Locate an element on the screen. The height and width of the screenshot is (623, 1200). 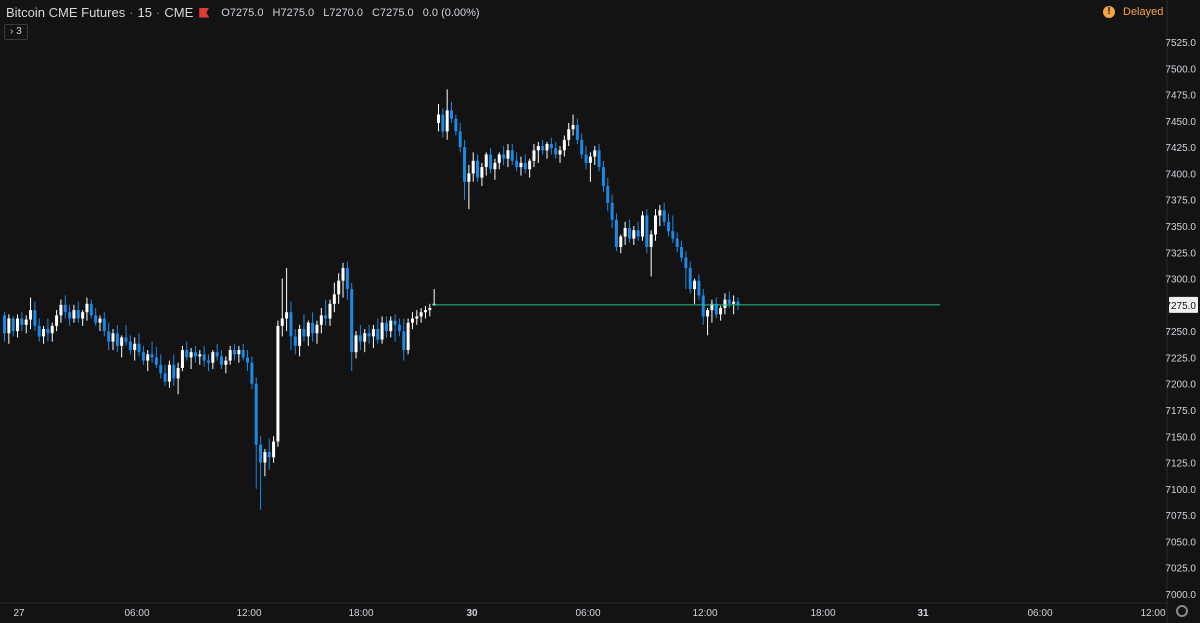
price-tick-label: 7450.0 is located at coordinates (1180, 122).